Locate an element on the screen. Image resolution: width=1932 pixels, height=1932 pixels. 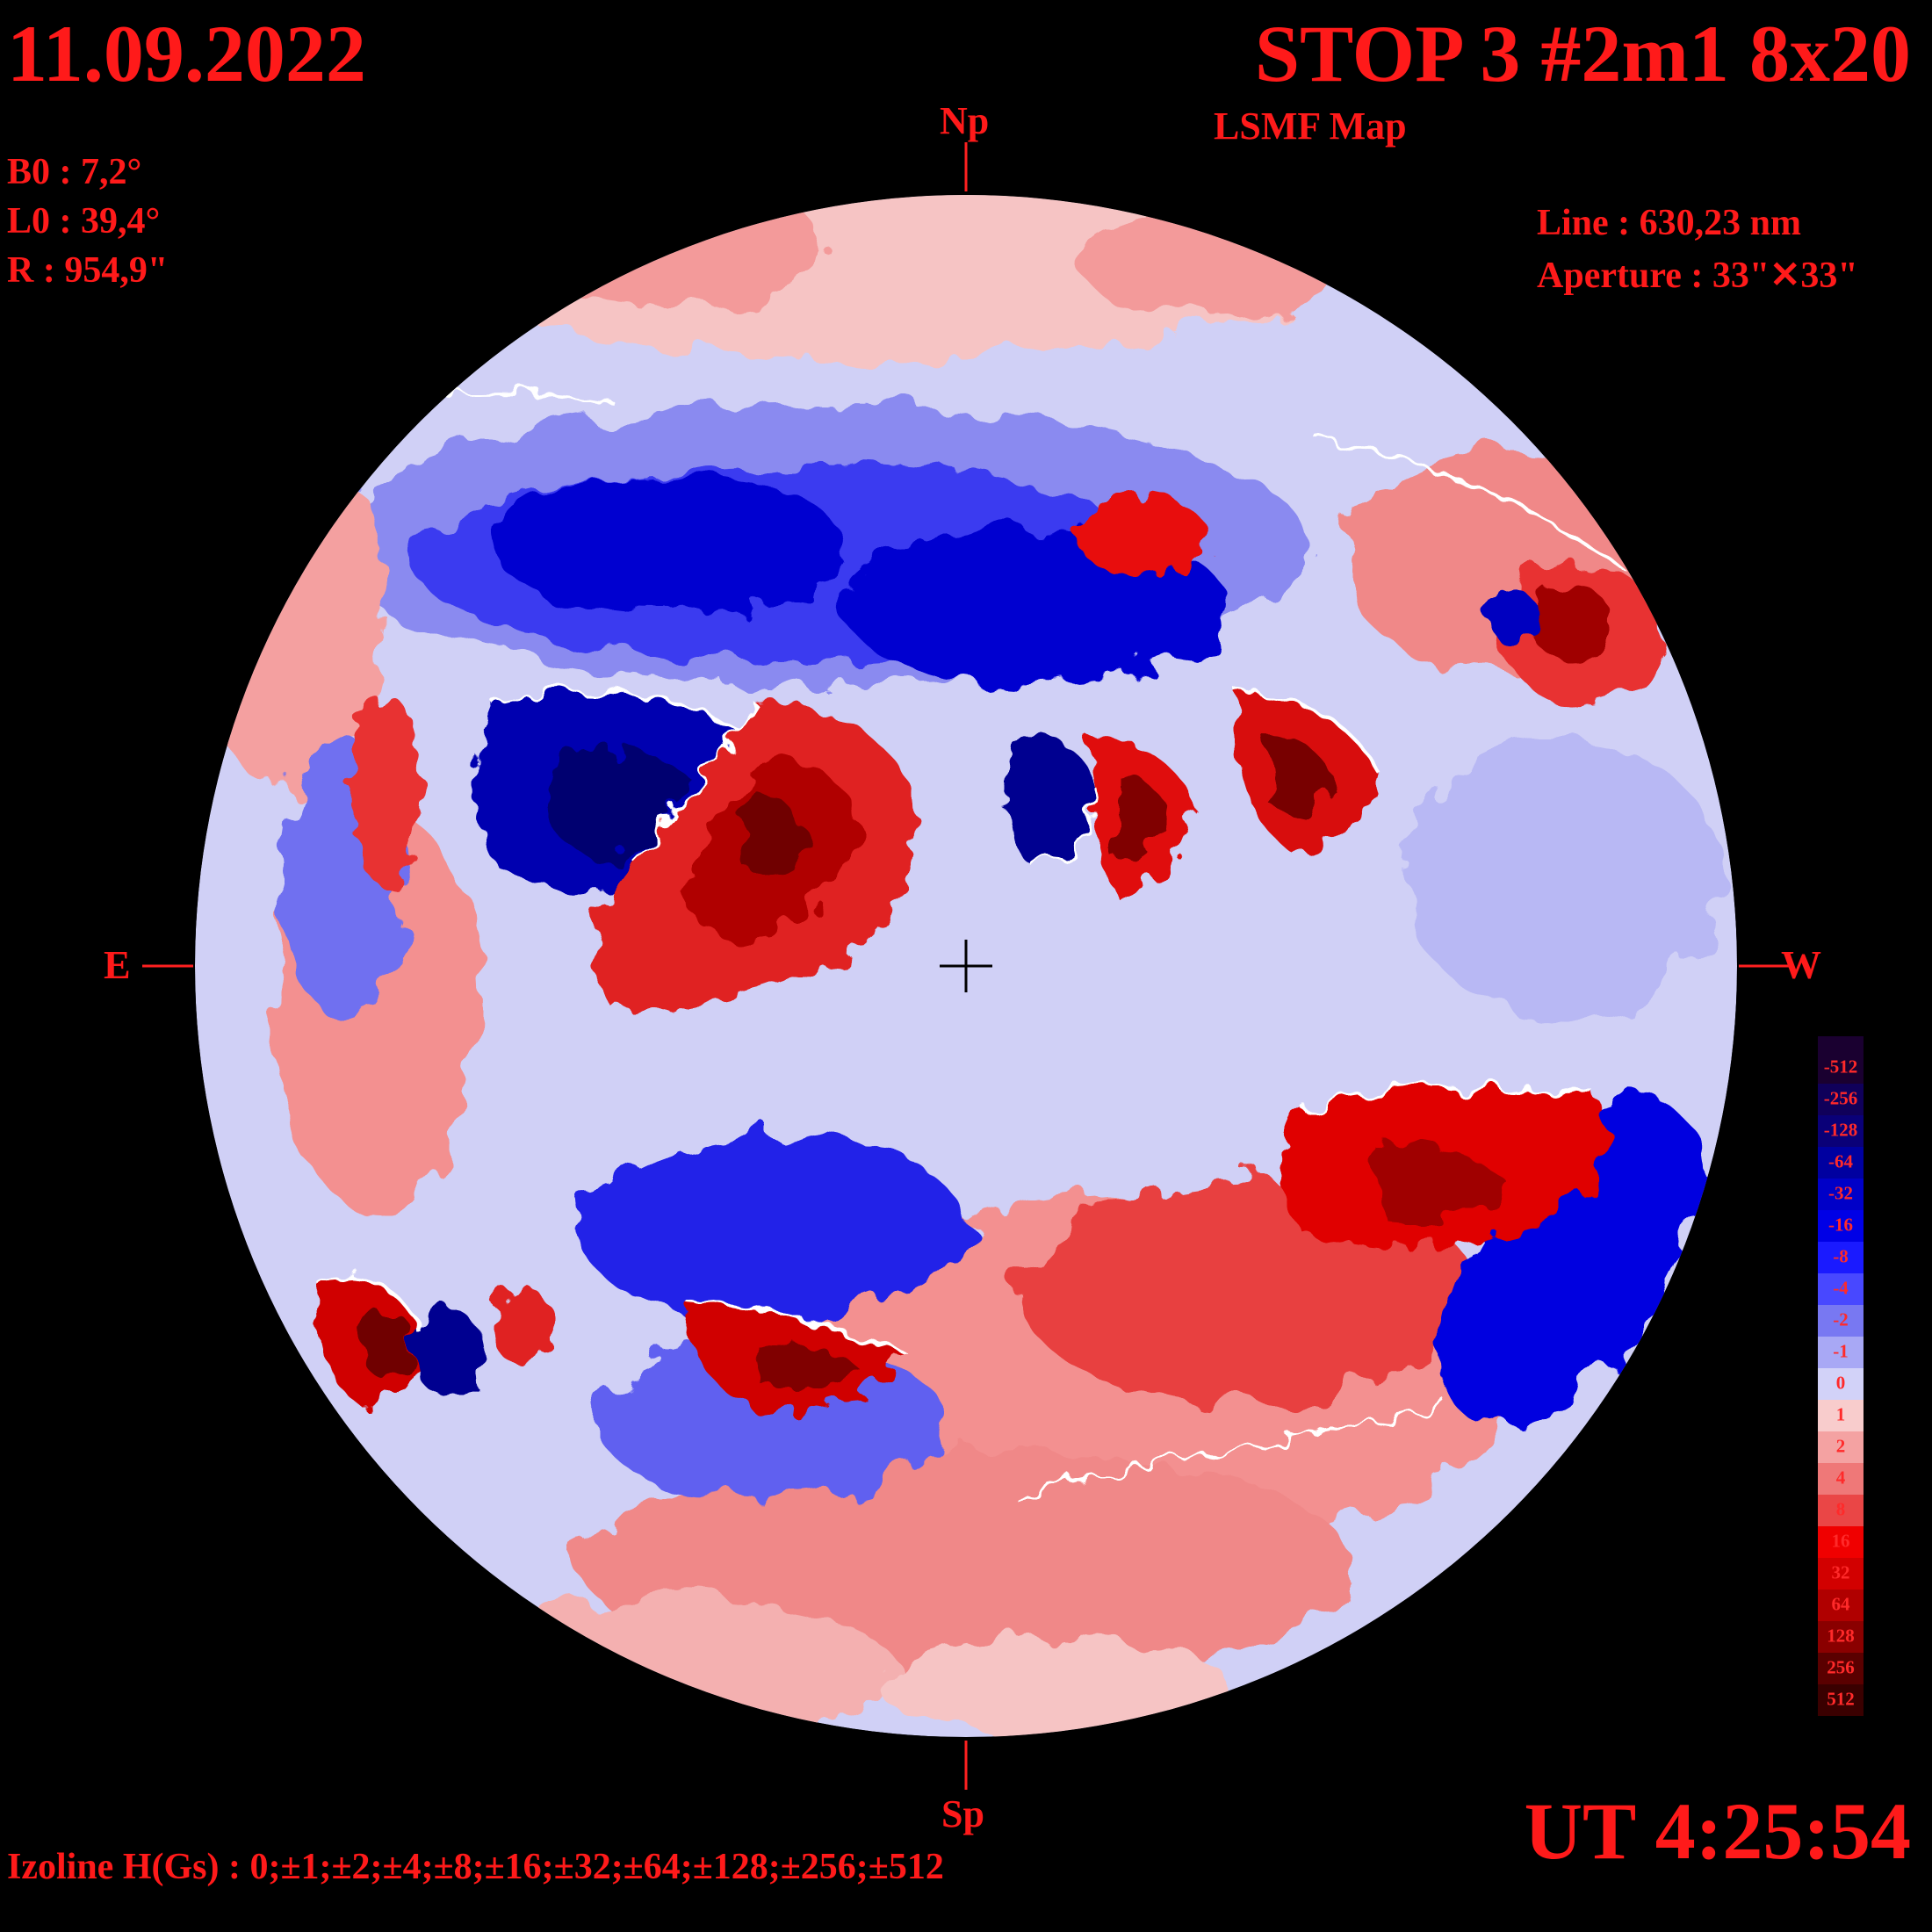
legend-label: 2 is located at coordinates (1841, 1445).